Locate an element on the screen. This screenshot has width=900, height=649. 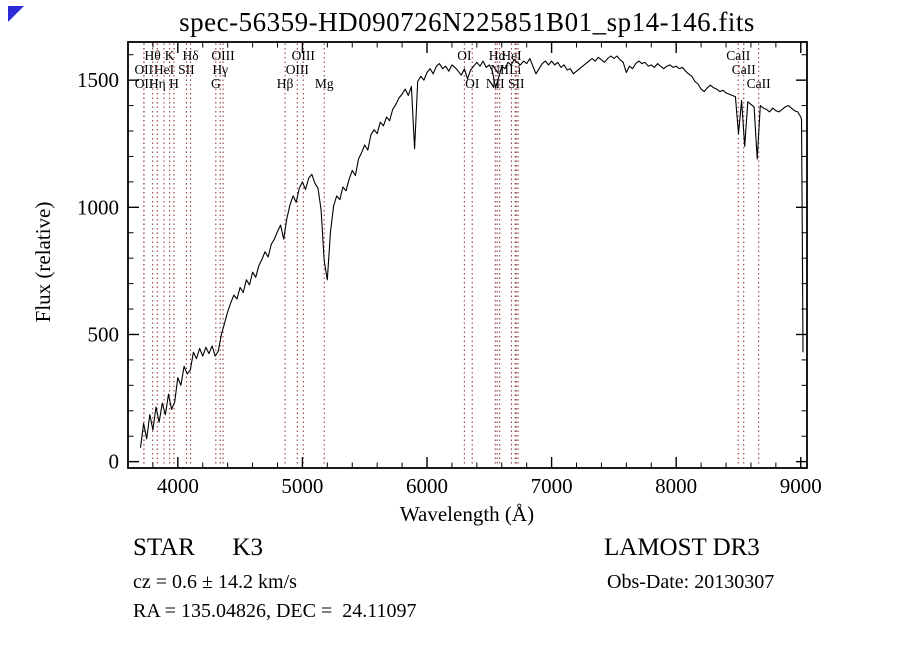
y-tick-label: 500 is located at coordinates (104, 334).